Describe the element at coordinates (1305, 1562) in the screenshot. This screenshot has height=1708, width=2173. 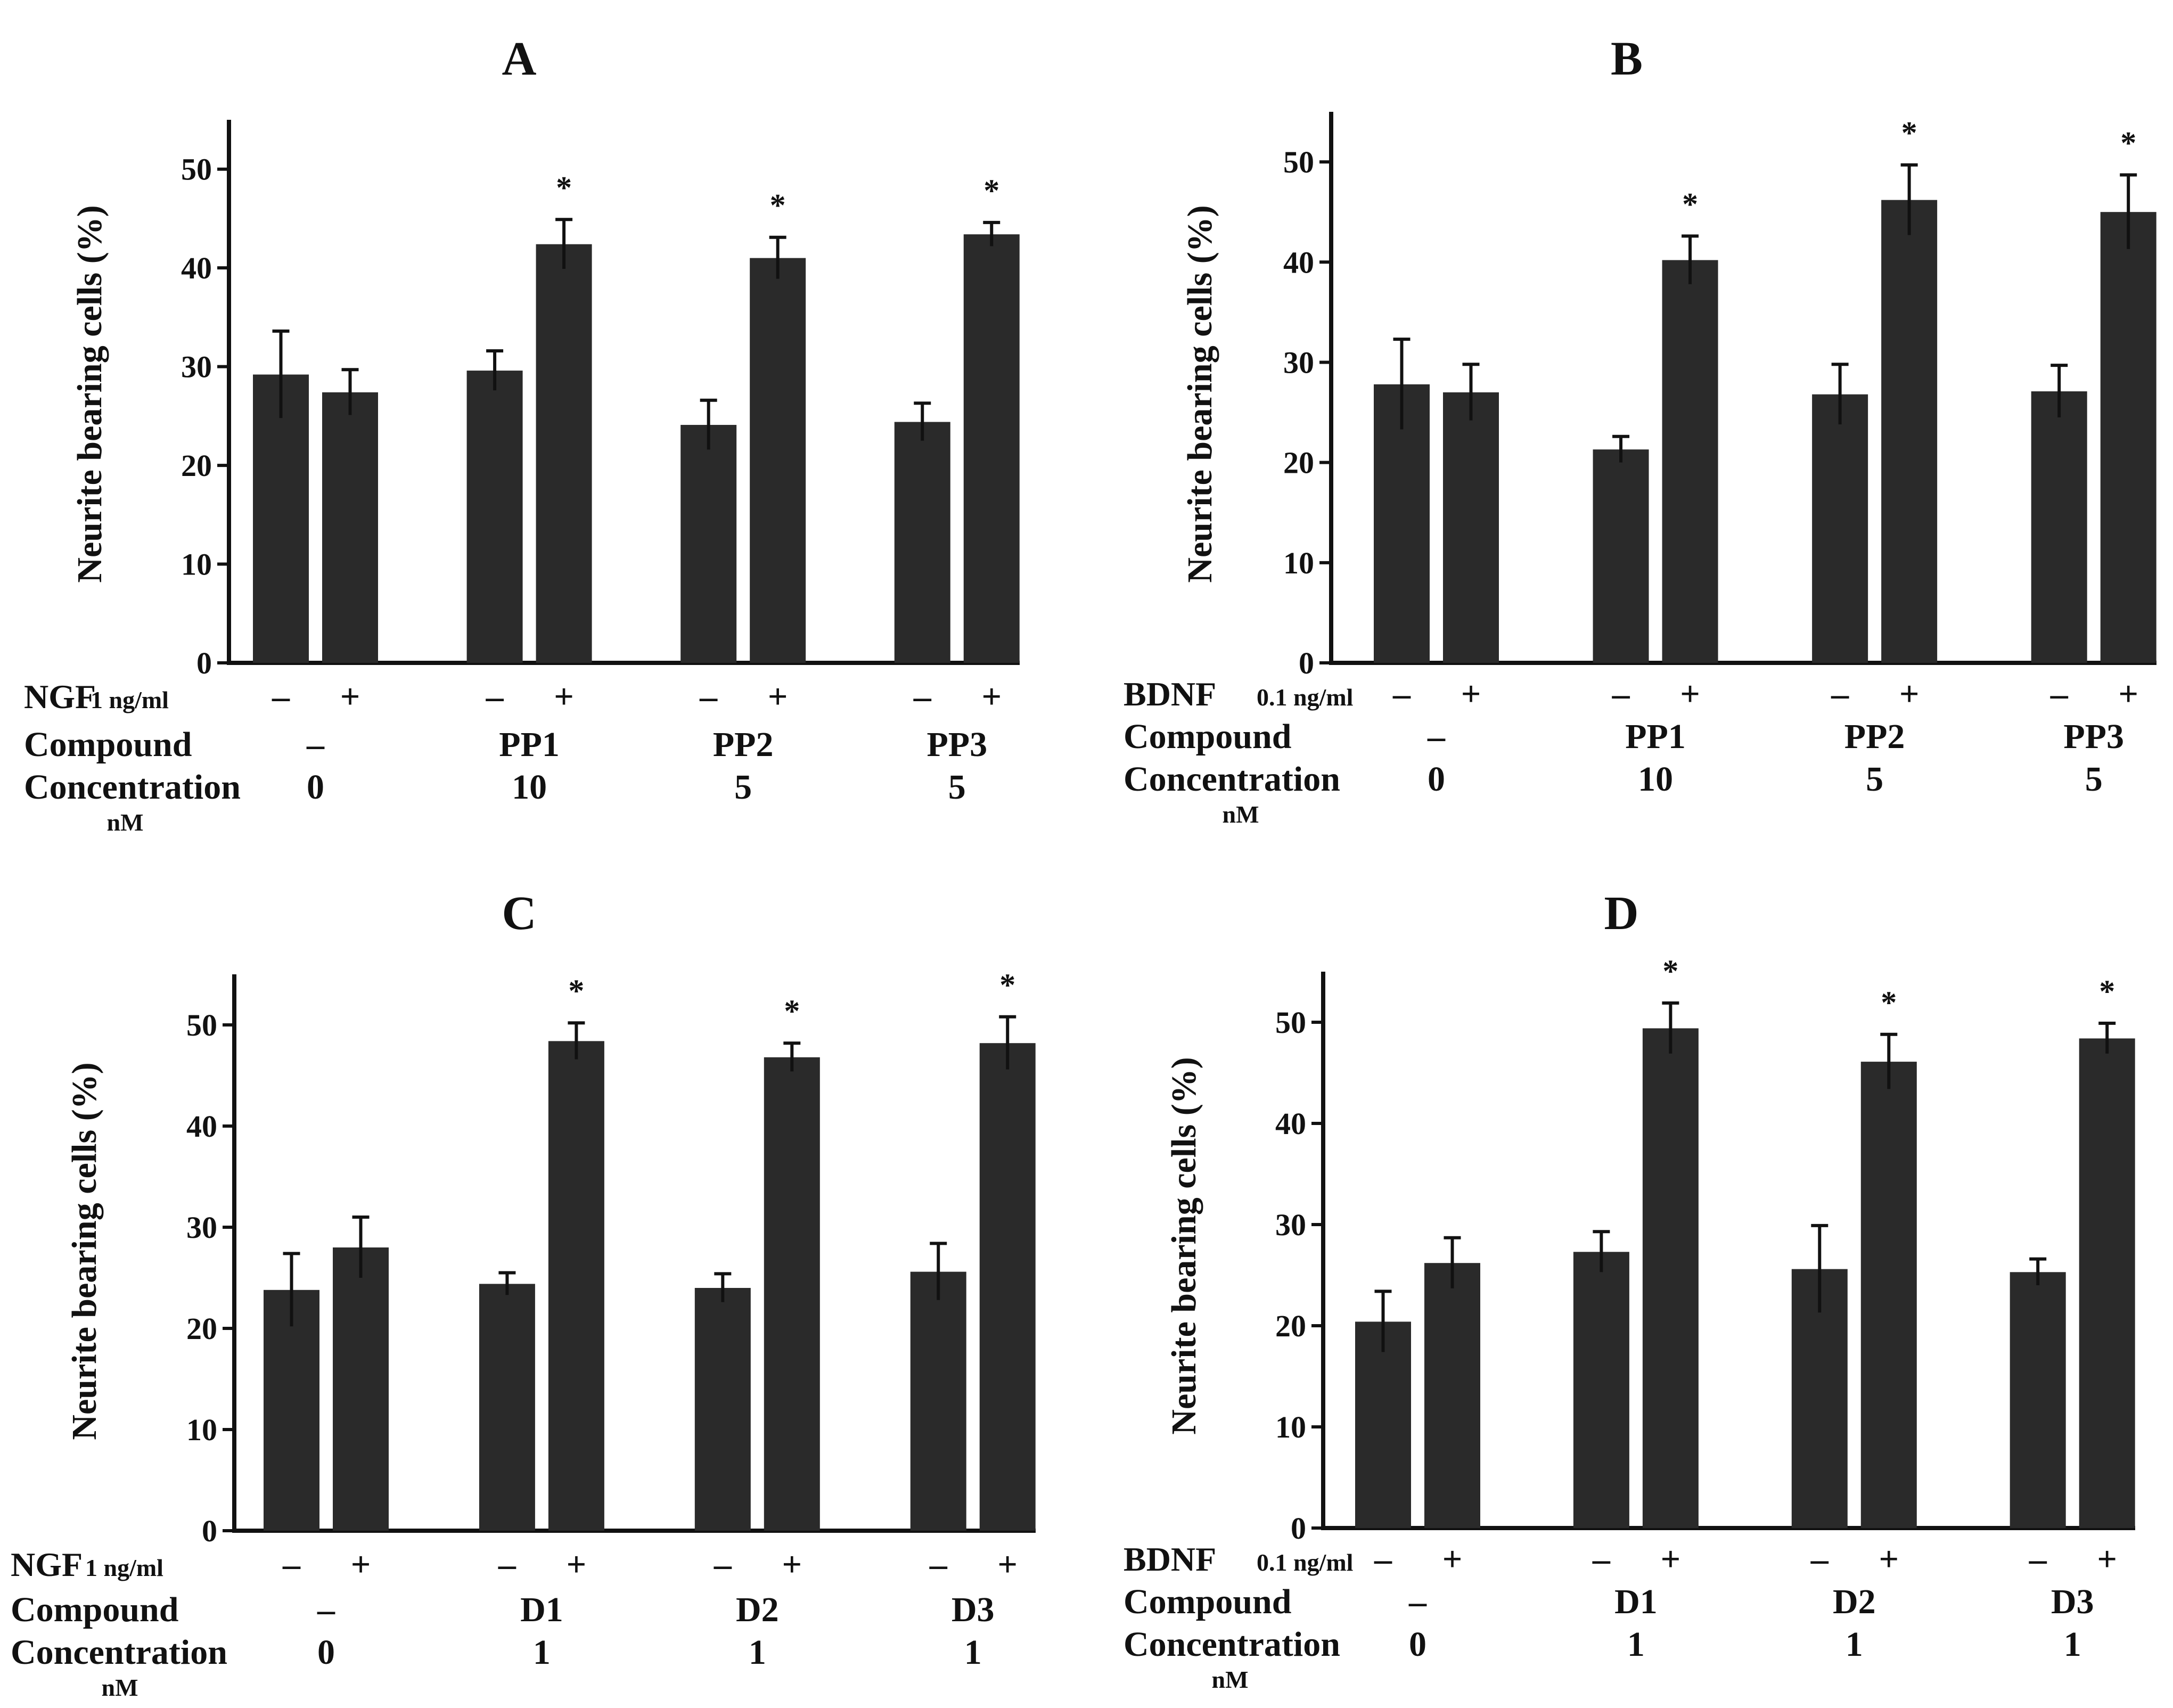
I see `treatment-dose: 0.1 ng/ml` at that location.